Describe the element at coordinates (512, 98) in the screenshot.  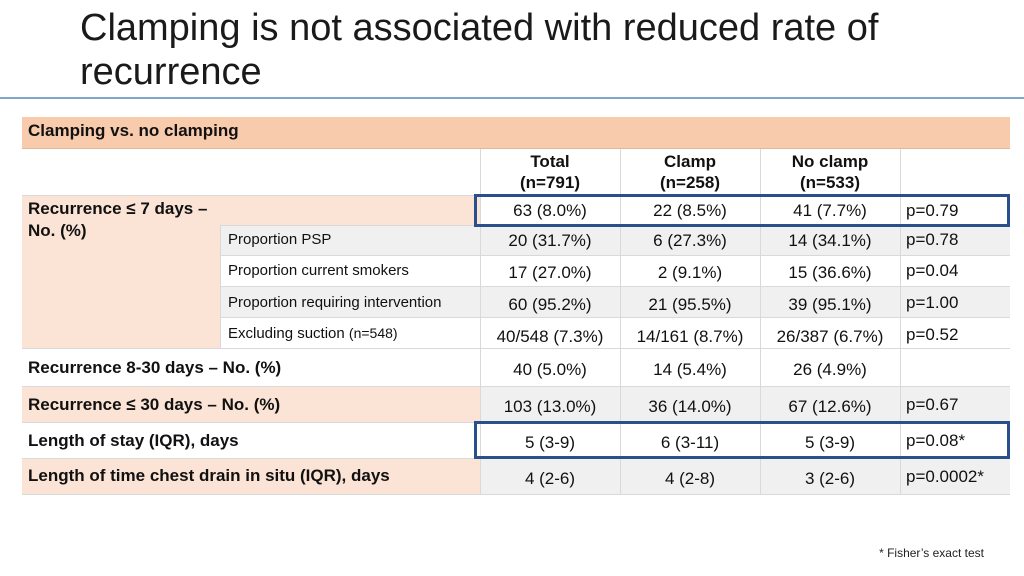
I see `title-divider` at that location.